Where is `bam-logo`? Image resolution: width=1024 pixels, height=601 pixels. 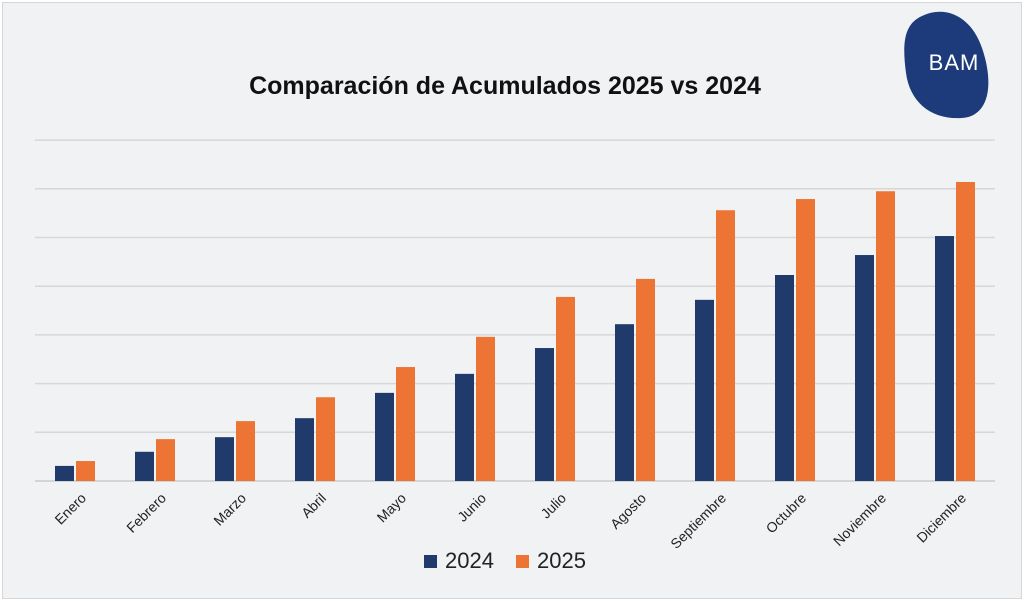
bam-logo is located at coordinates (946, 65).